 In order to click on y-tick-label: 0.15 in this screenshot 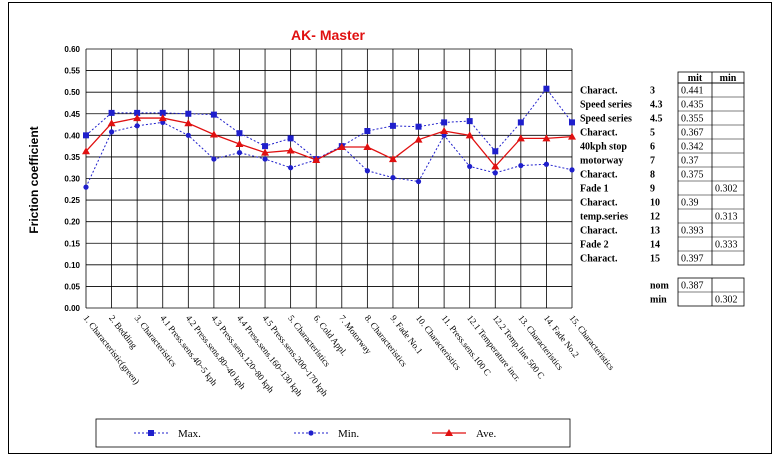, I will do `click(72, 243)`.